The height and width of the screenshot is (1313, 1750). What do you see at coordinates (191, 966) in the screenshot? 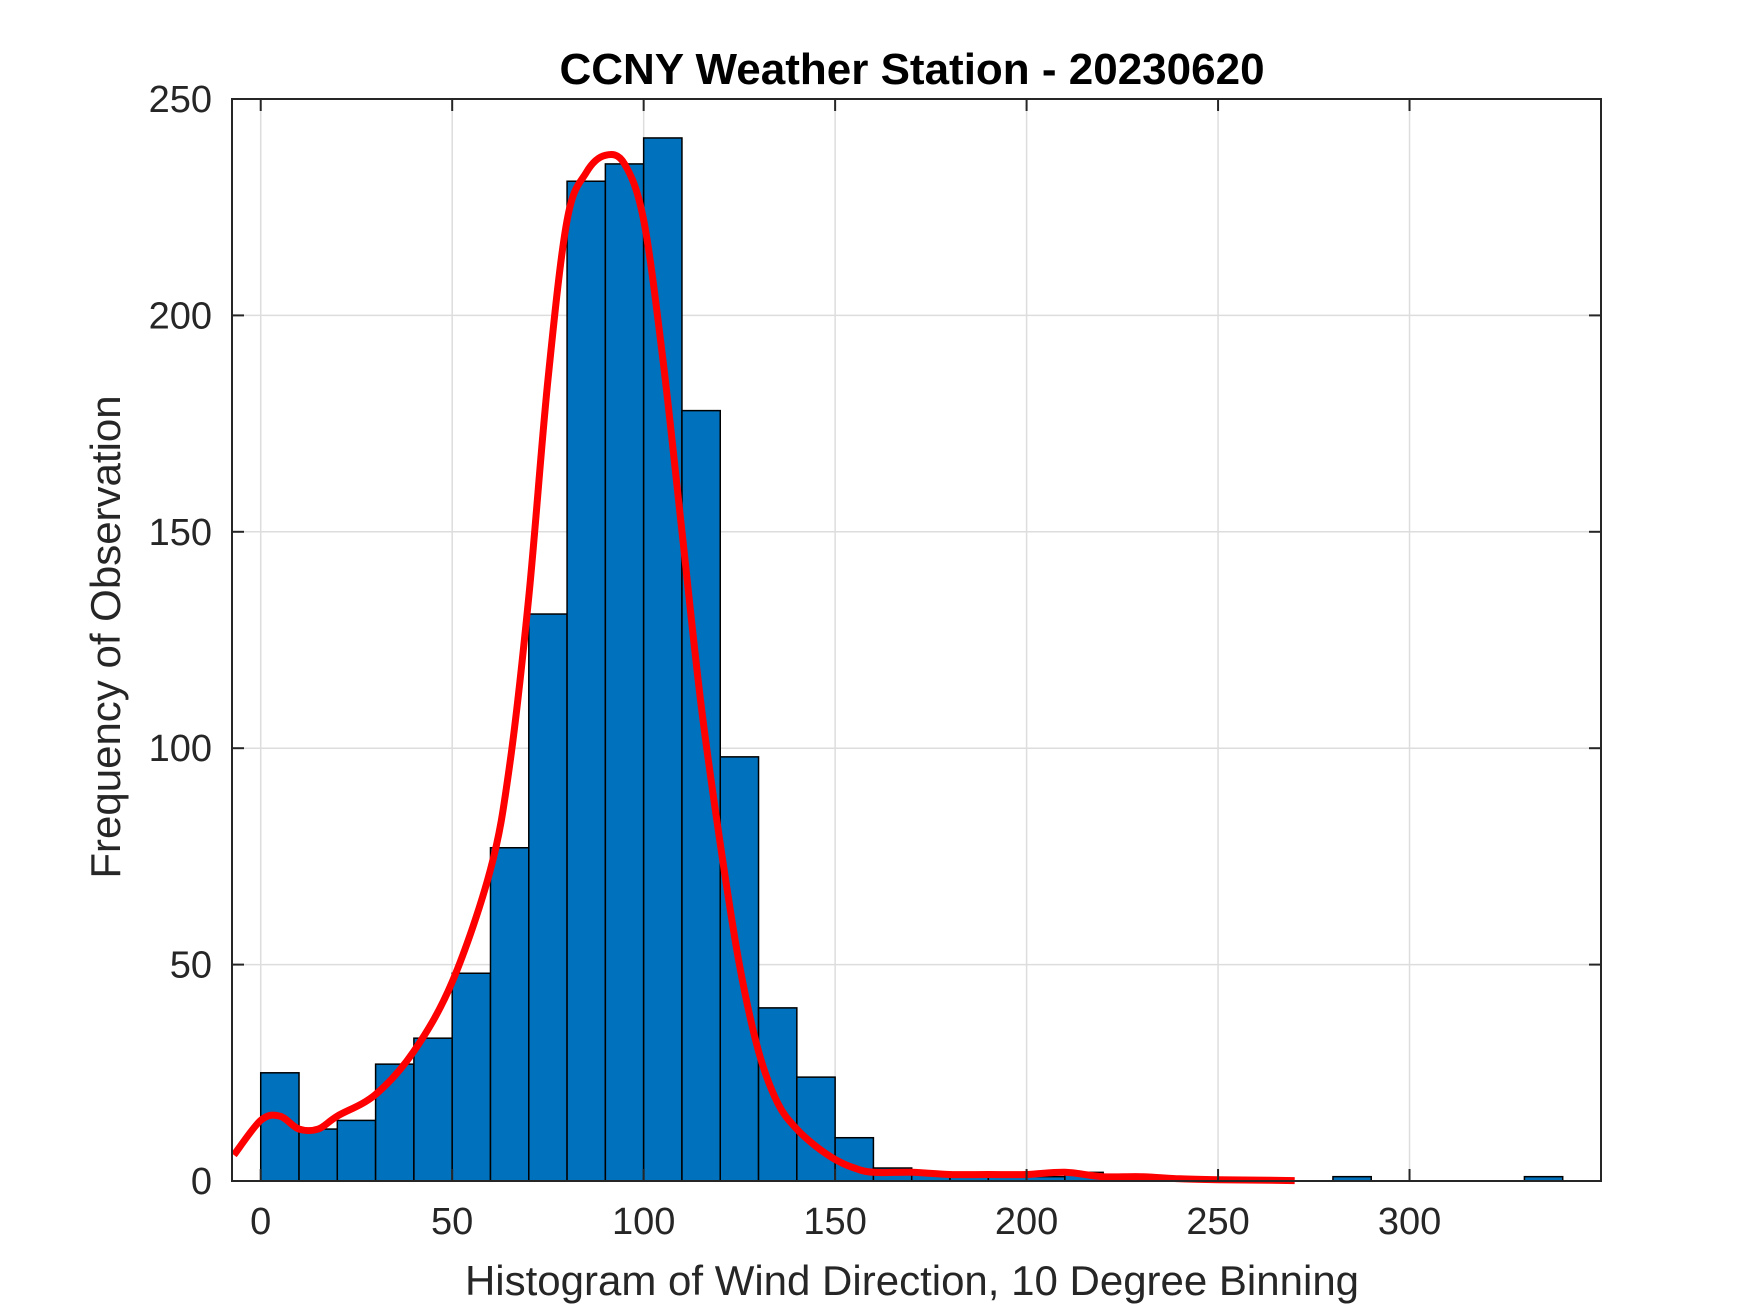
I see `y-tick-label: 50` at bounding box center [191, 966].